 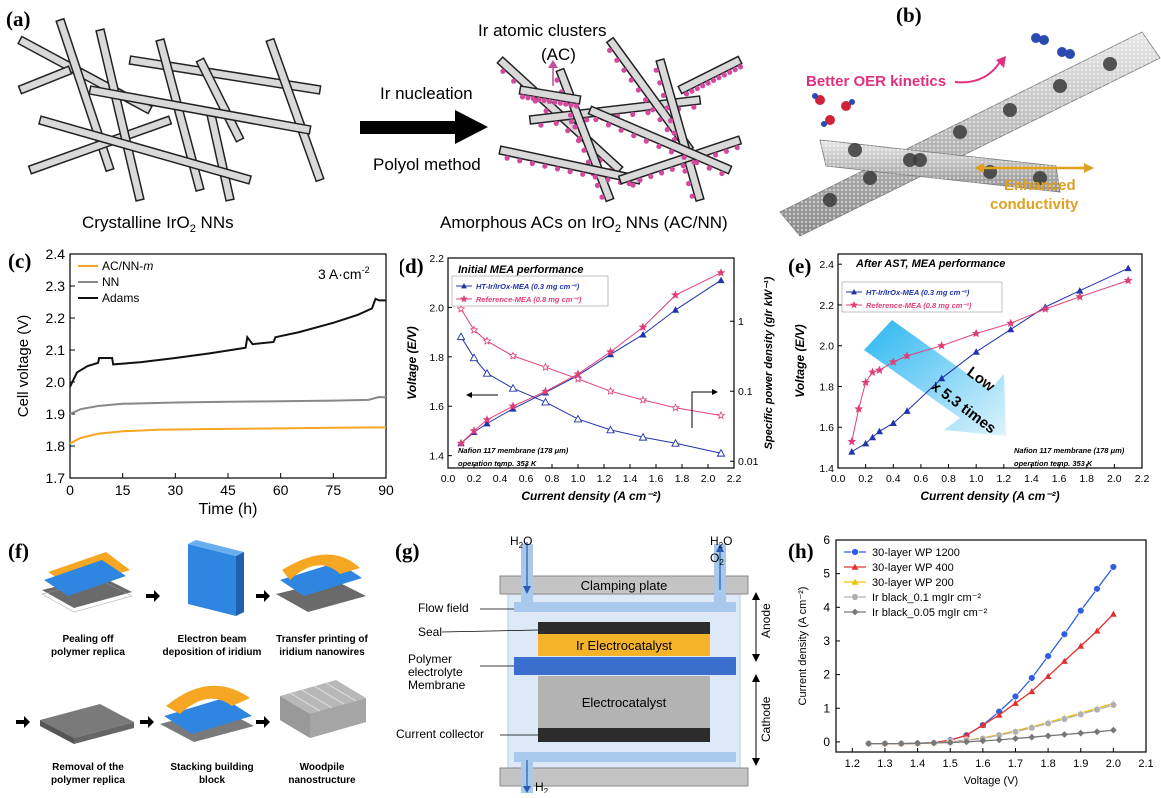 What do you see at coordinates (171, 109) in the screenshot?
I see `crystalline-nanoneedles` at bounding box center [171, 109].